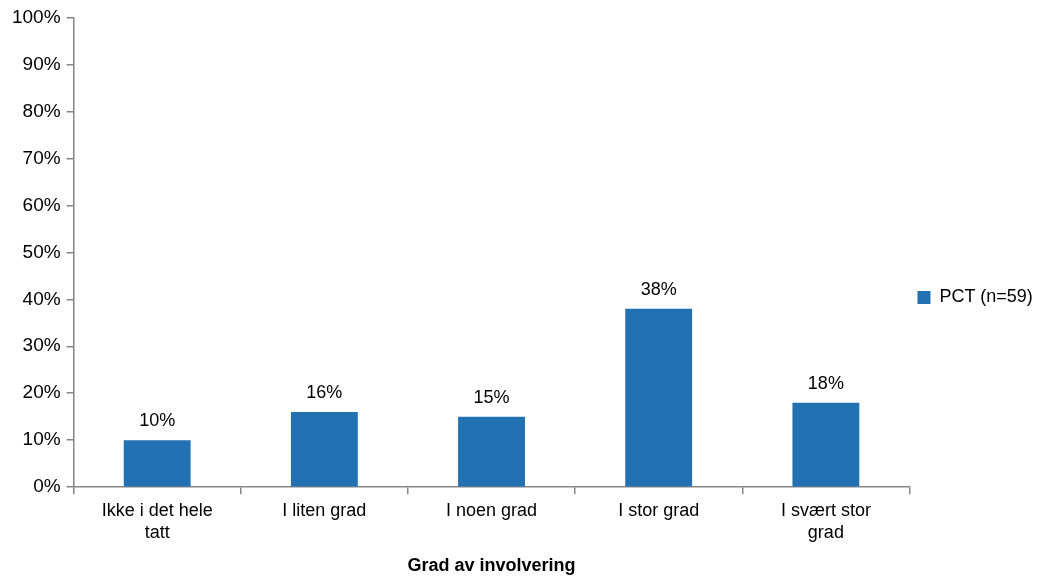 The width and height of the screenshot is (1047, 585). Describe the element at coordinates (41, 298) in the screenshot. I see `y-tick-label: 40%` at that location.